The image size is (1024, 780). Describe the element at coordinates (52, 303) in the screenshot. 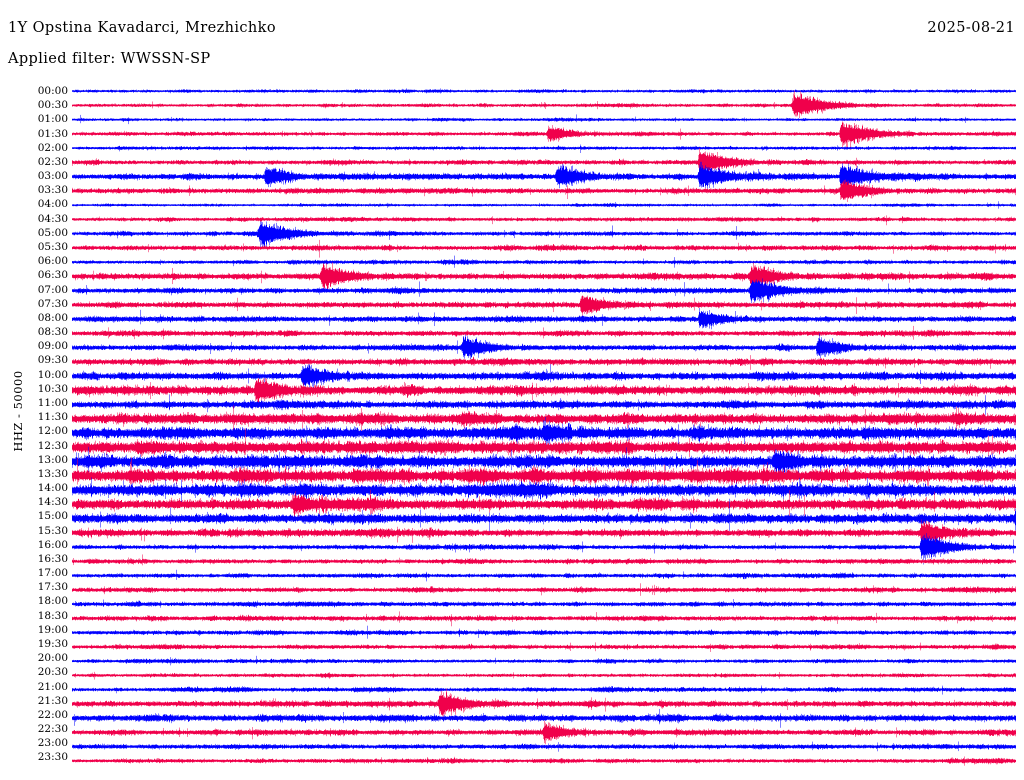

I see `time-axis-label: 07:30` at that location.